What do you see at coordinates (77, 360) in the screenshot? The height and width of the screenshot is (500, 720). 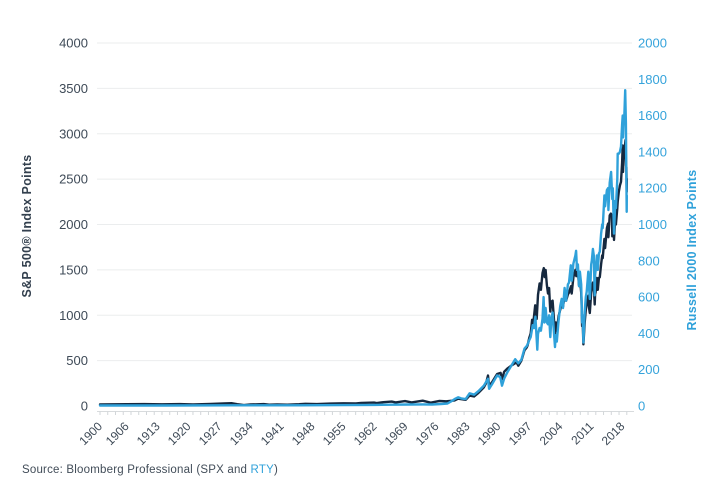 I see `left-axis-tick-label: 500` at bounding box center [77, 360].